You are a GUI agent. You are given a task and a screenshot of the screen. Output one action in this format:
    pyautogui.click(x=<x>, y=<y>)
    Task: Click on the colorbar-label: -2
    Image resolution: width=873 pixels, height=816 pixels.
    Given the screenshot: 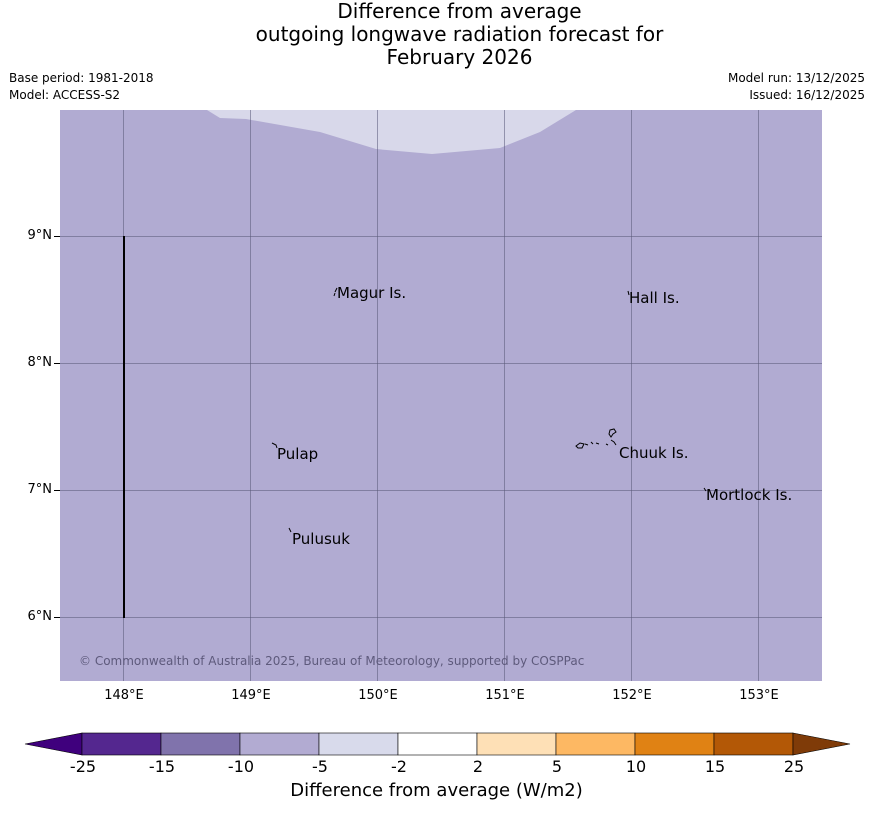 What is the action you would take?
    pyautogui.click(x=399, y=766)
    